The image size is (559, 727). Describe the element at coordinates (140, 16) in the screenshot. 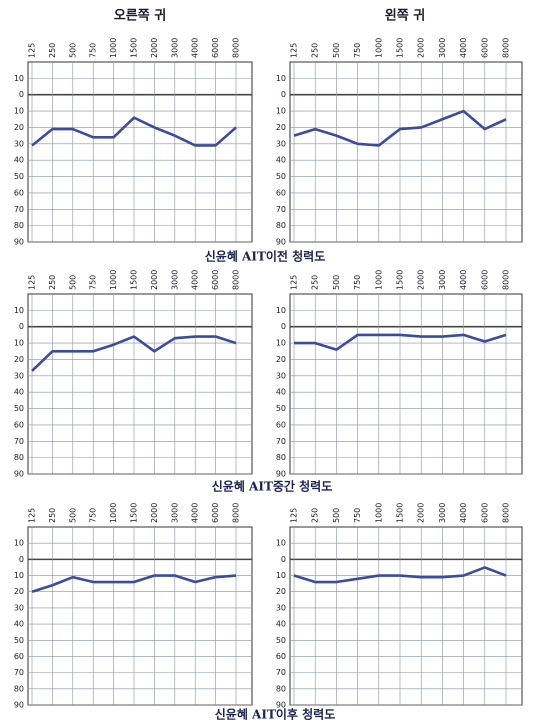

I see `column-title: 오른쪽 귀` at that location.